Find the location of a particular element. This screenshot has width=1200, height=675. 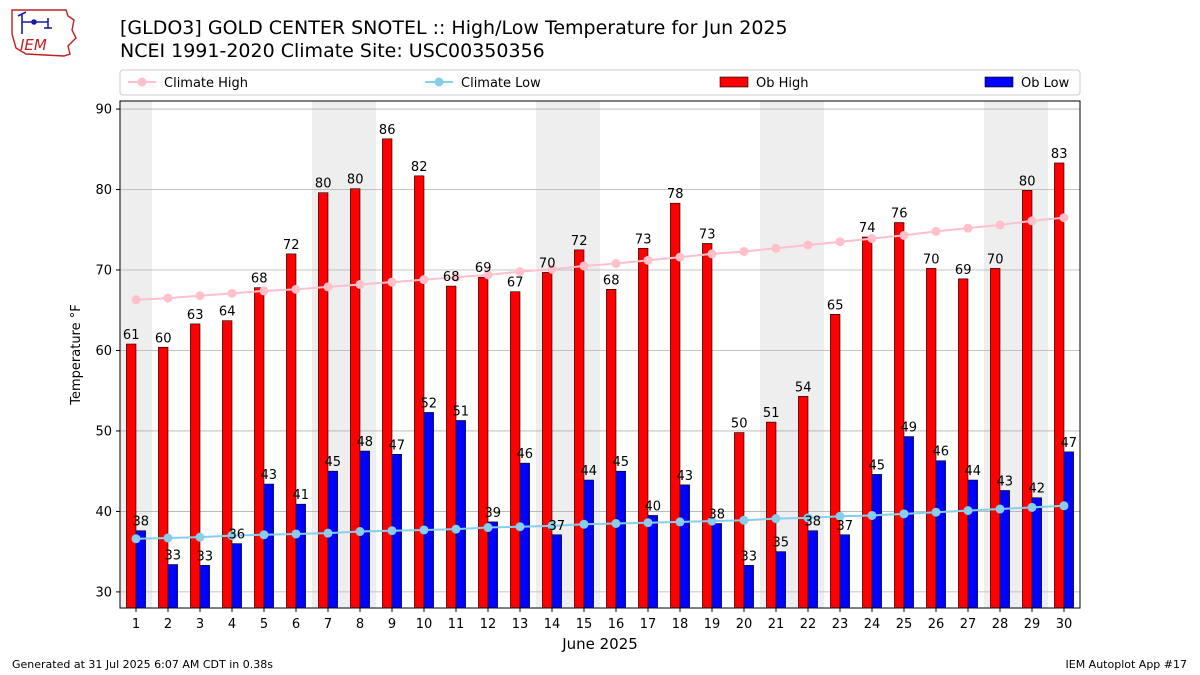

ob-low-label: 37 is located at coordinates (557, 526).